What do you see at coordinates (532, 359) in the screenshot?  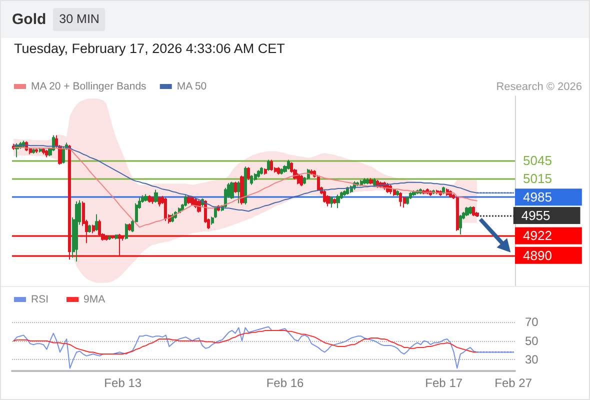 I see `y-tick-label: 30` at bounding box center [532, 359].